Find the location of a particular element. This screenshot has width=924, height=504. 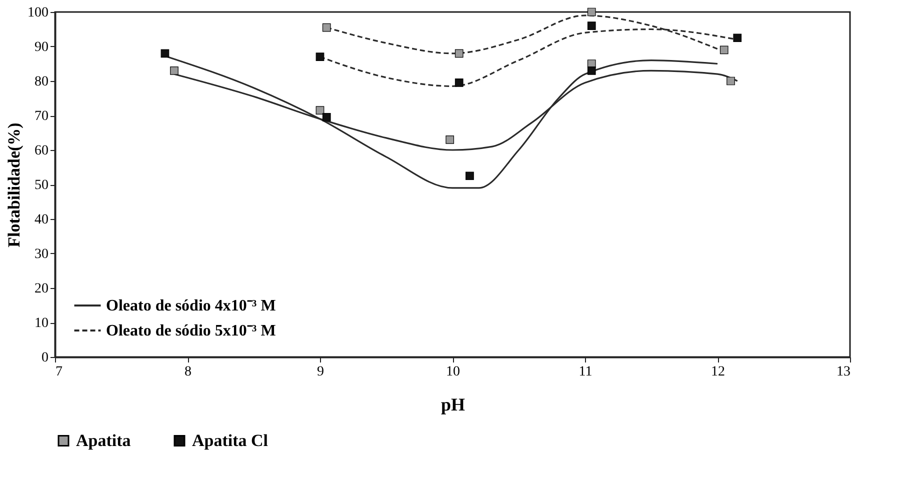

y-tick-label: 100 is located at coordinates (38, 13).